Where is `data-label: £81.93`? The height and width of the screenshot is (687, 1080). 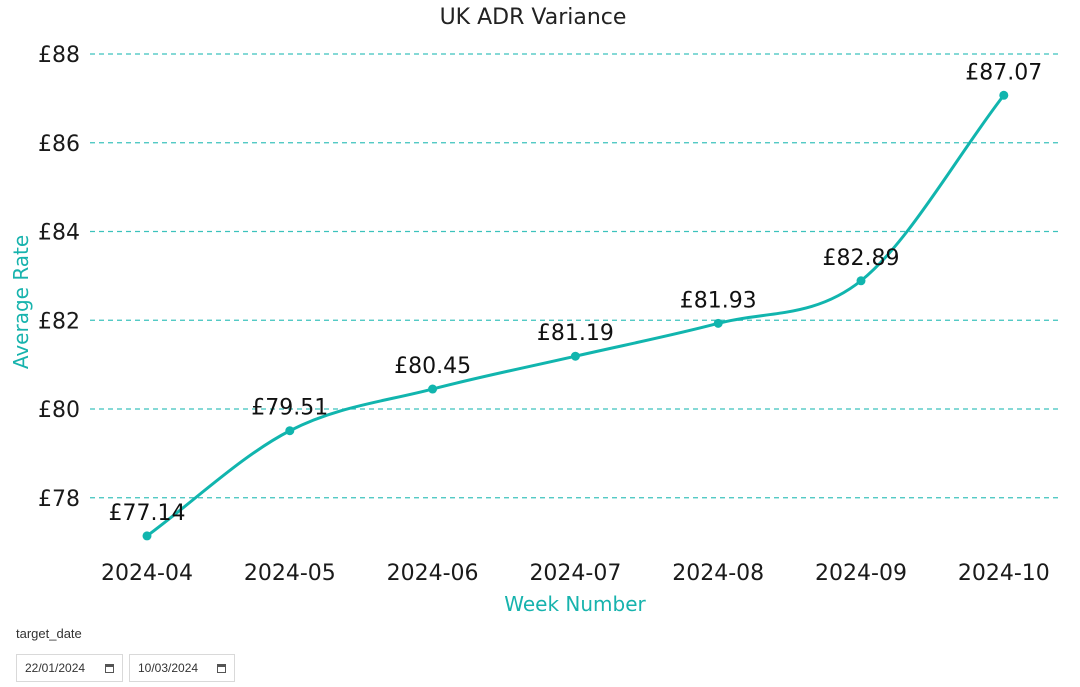 data-label: £81.93 is located at coordinates (718, 300).